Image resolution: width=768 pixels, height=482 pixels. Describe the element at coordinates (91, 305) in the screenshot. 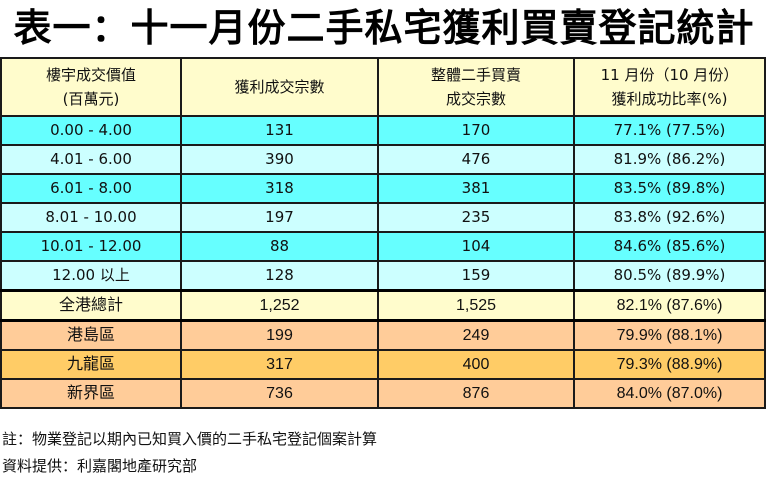

I see `total-label-cell: 全港總計` at that location.